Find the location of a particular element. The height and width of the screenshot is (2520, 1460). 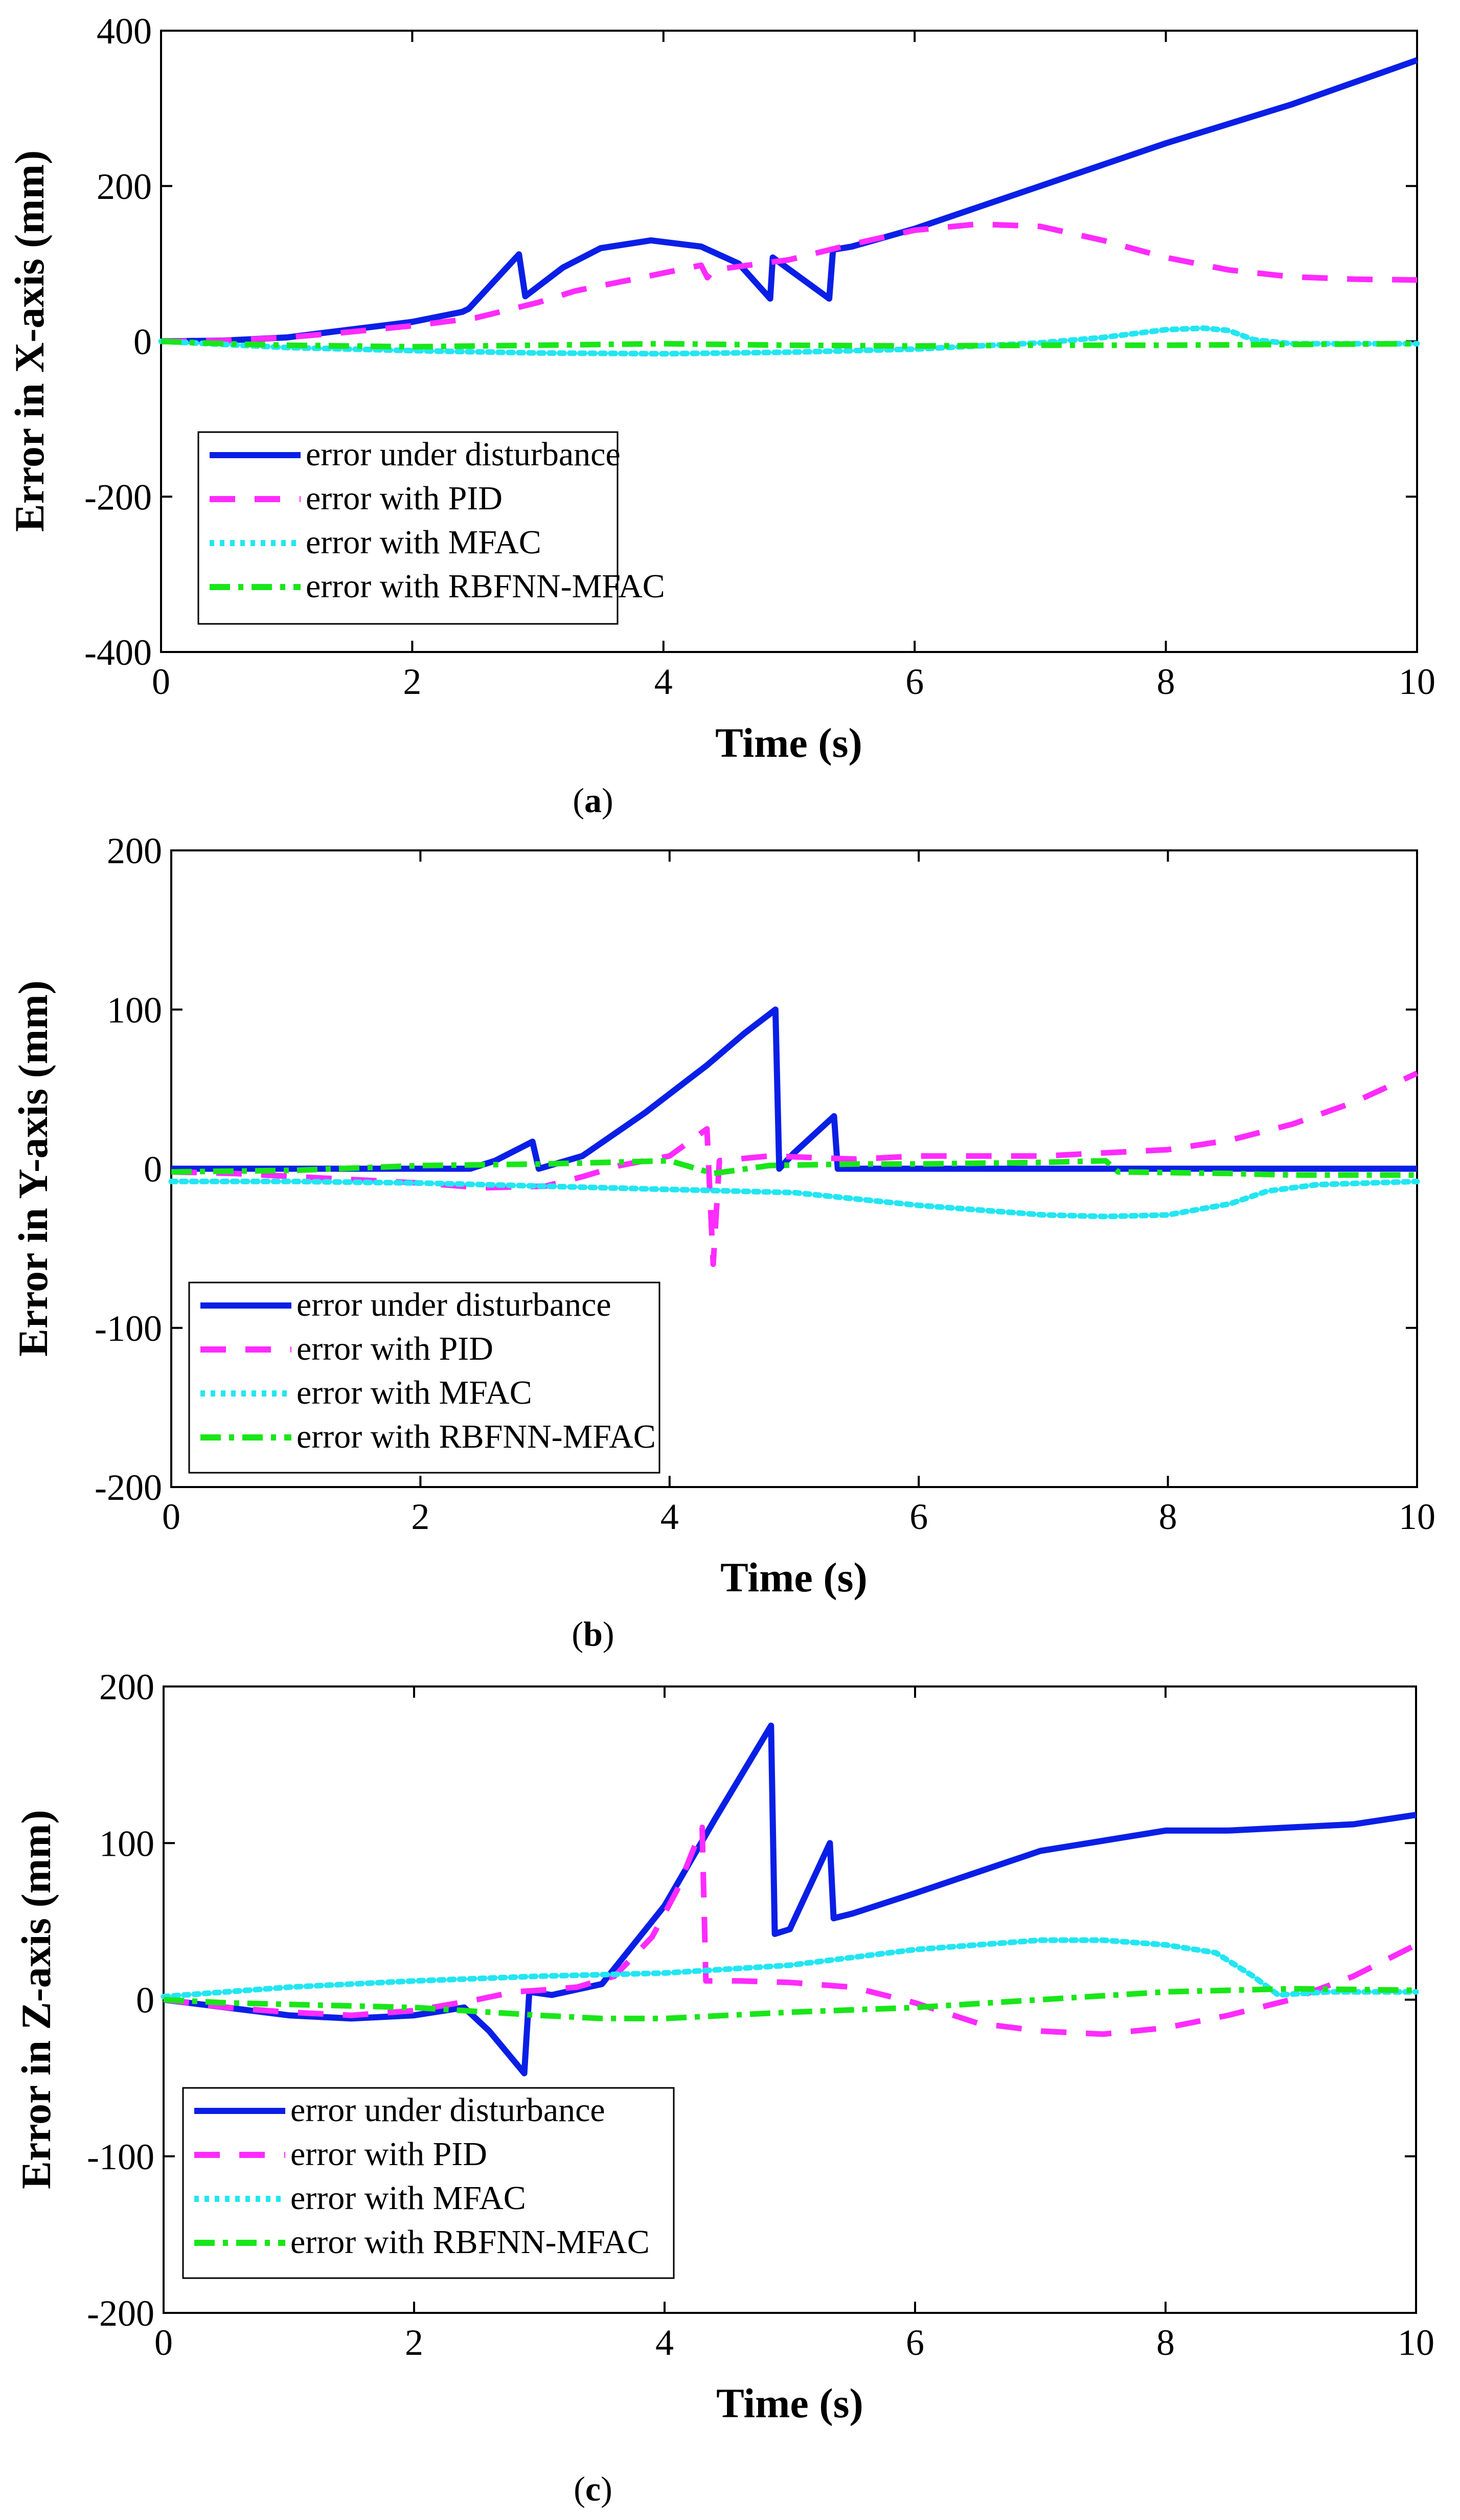

panel-caption-c: (c) is located at coordinates (593, 2488).